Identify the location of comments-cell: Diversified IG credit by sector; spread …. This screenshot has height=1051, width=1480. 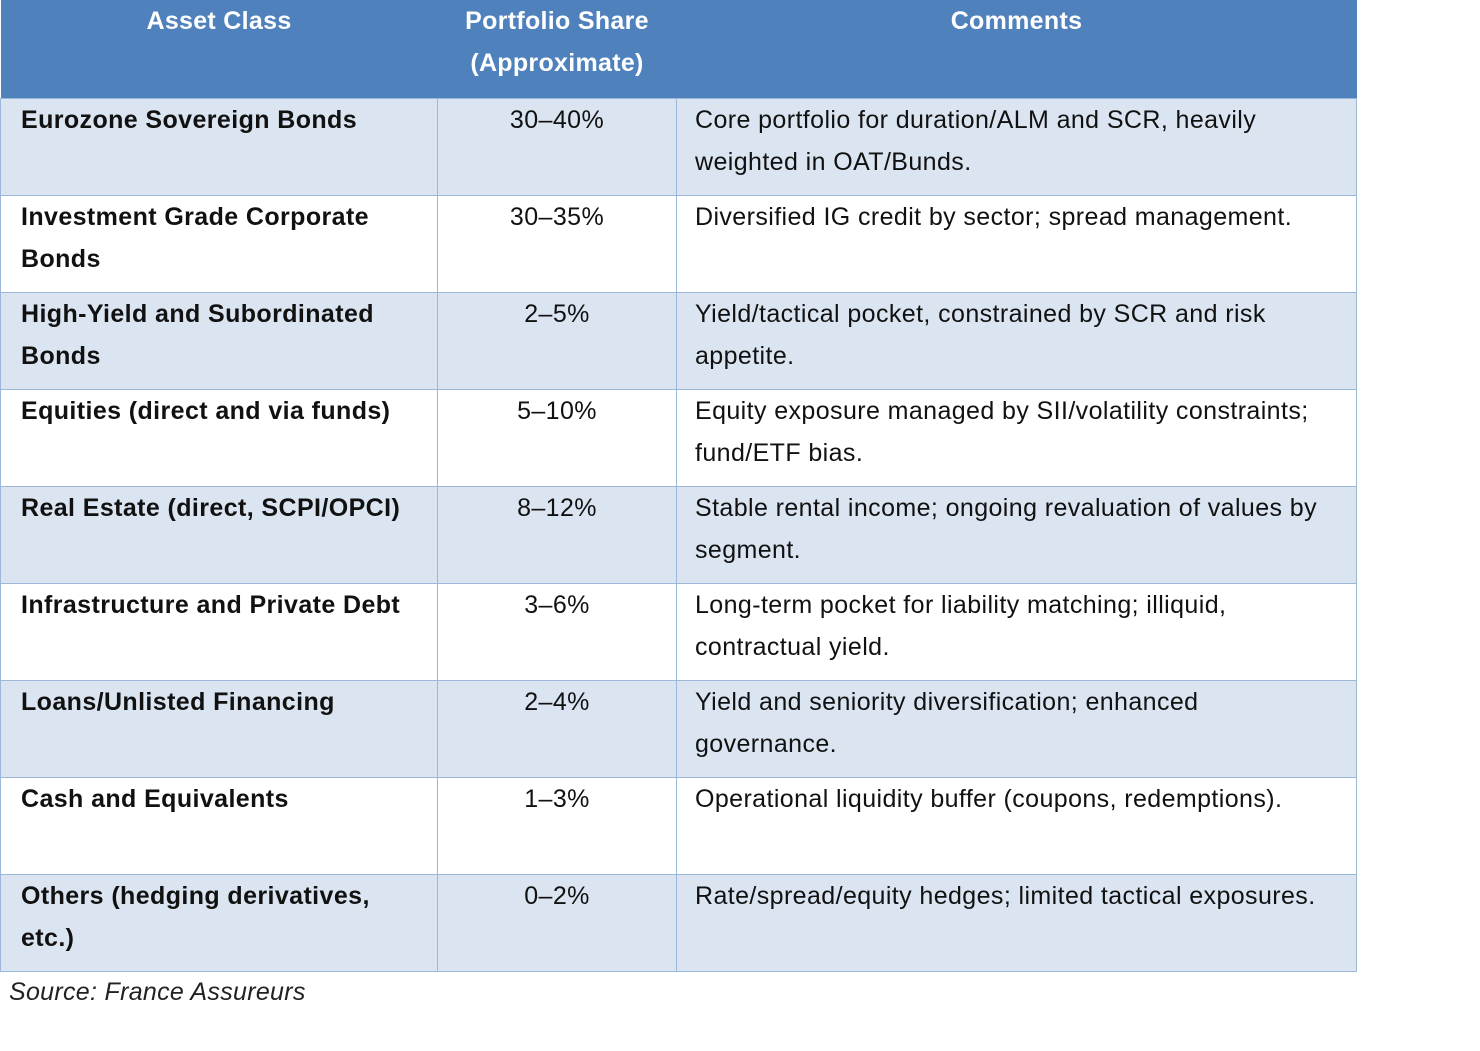
(1016, 244).